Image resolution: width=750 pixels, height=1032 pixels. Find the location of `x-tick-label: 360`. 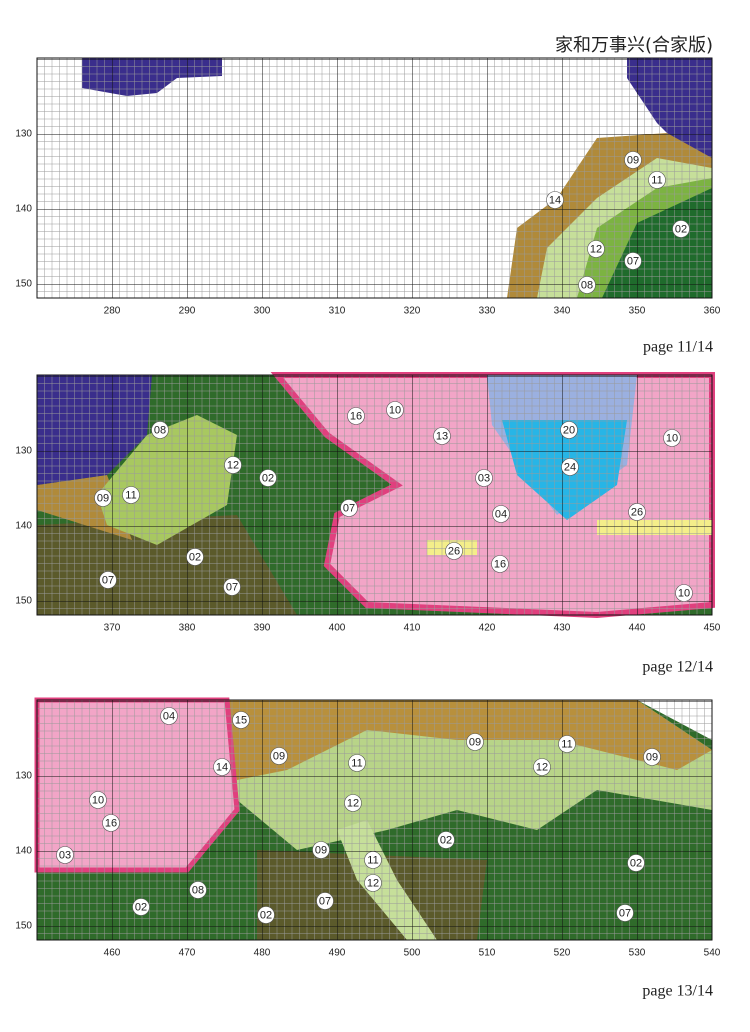

x-tick-label: 360 is located at coordinates (712, 311).